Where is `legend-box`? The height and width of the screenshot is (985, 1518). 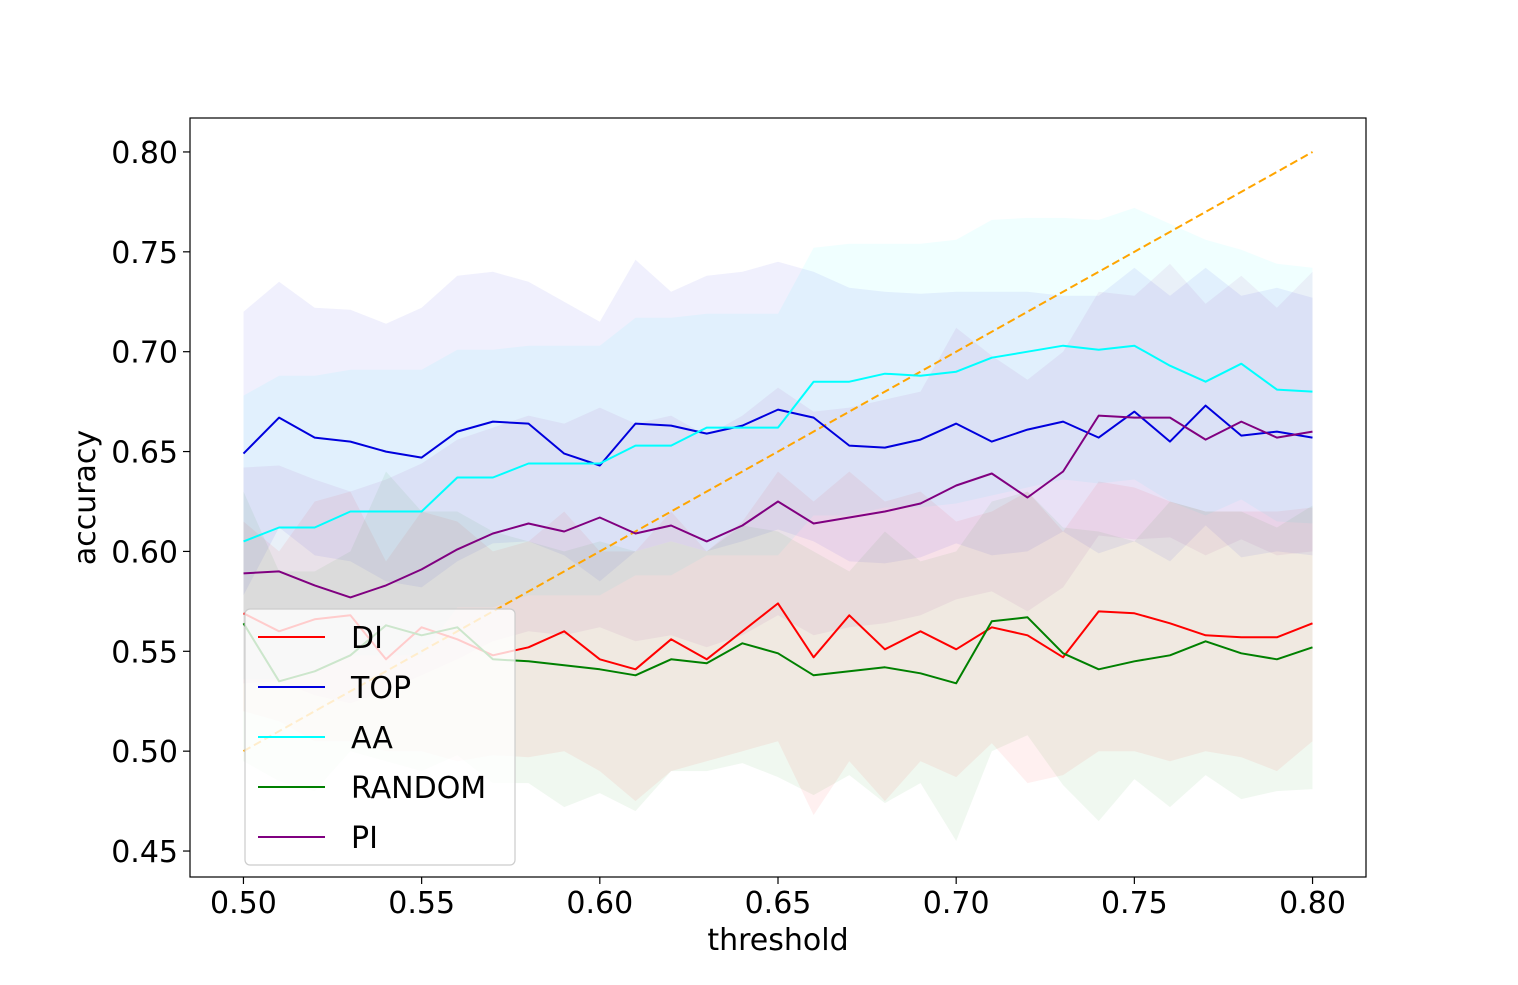
legend-box is located at coordinates (380, 737).